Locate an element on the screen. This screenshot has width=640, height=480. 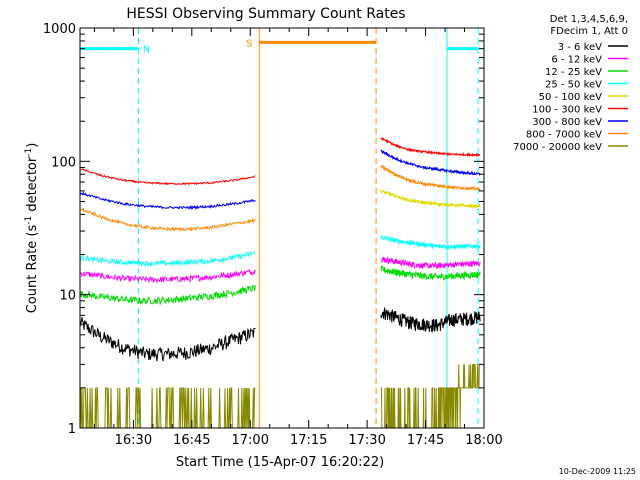
legend-label: 800 - 7000 keV is located at coordinates (564, 135).